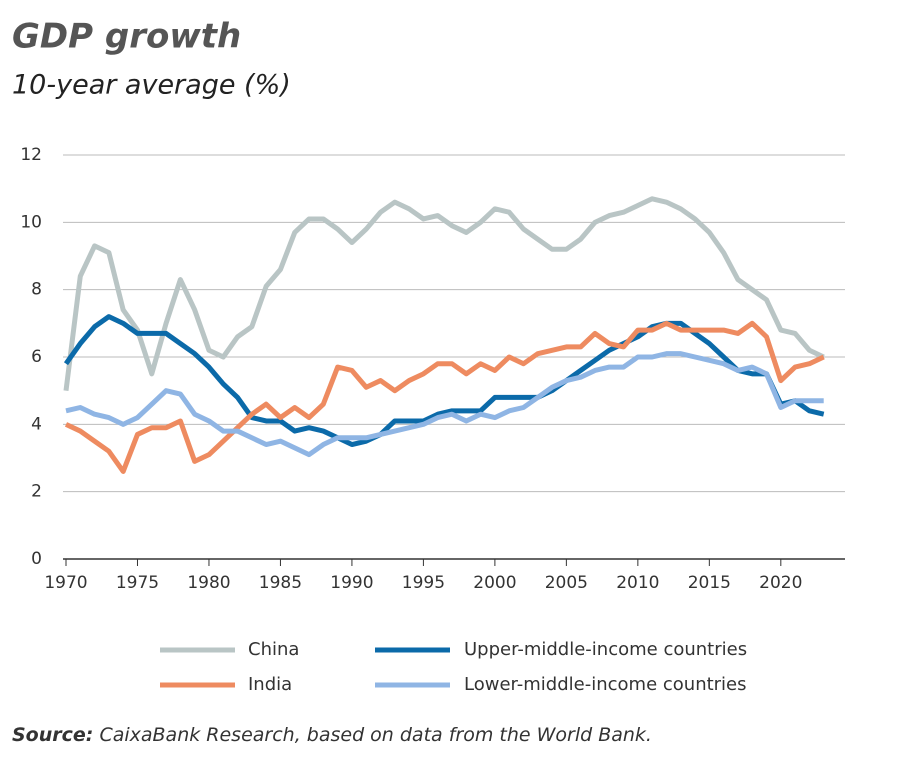 Image resolution: width=900 pixels, height=762 pixels. What do you see at coordinates (423, 583) in the screenshot?
I see `x-tick-label: 1995` at bounding box center [423, 583].